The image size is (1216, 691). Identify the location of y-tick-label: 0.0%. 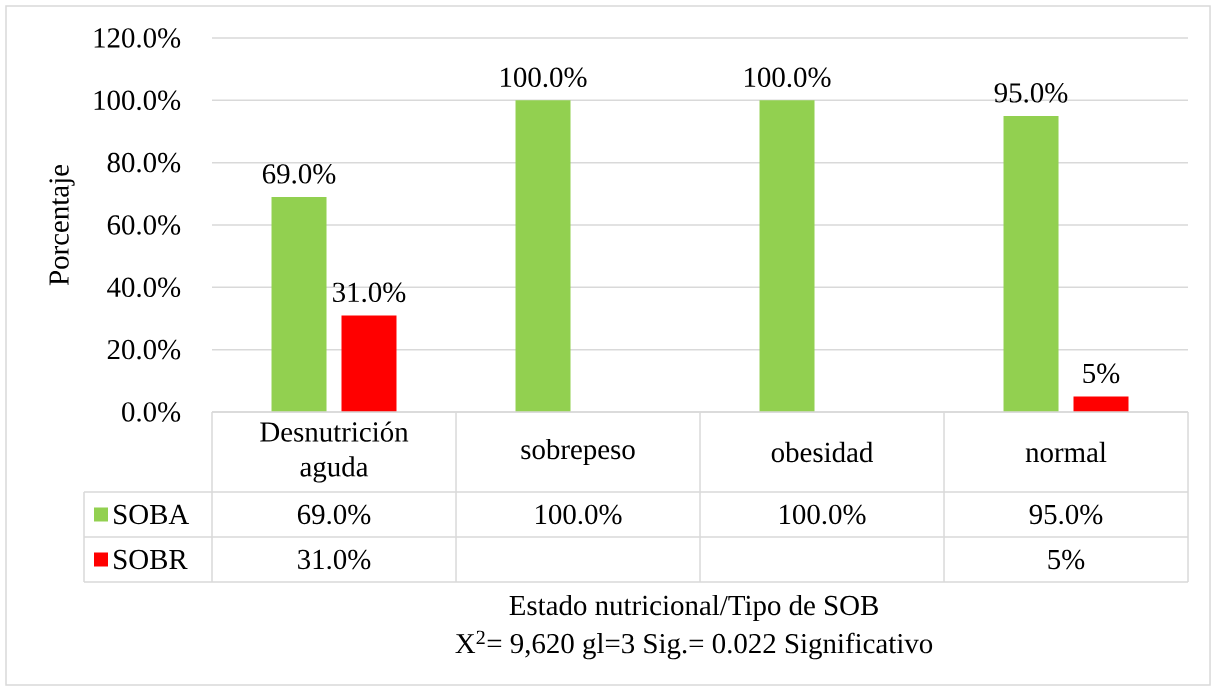
(151, 412).